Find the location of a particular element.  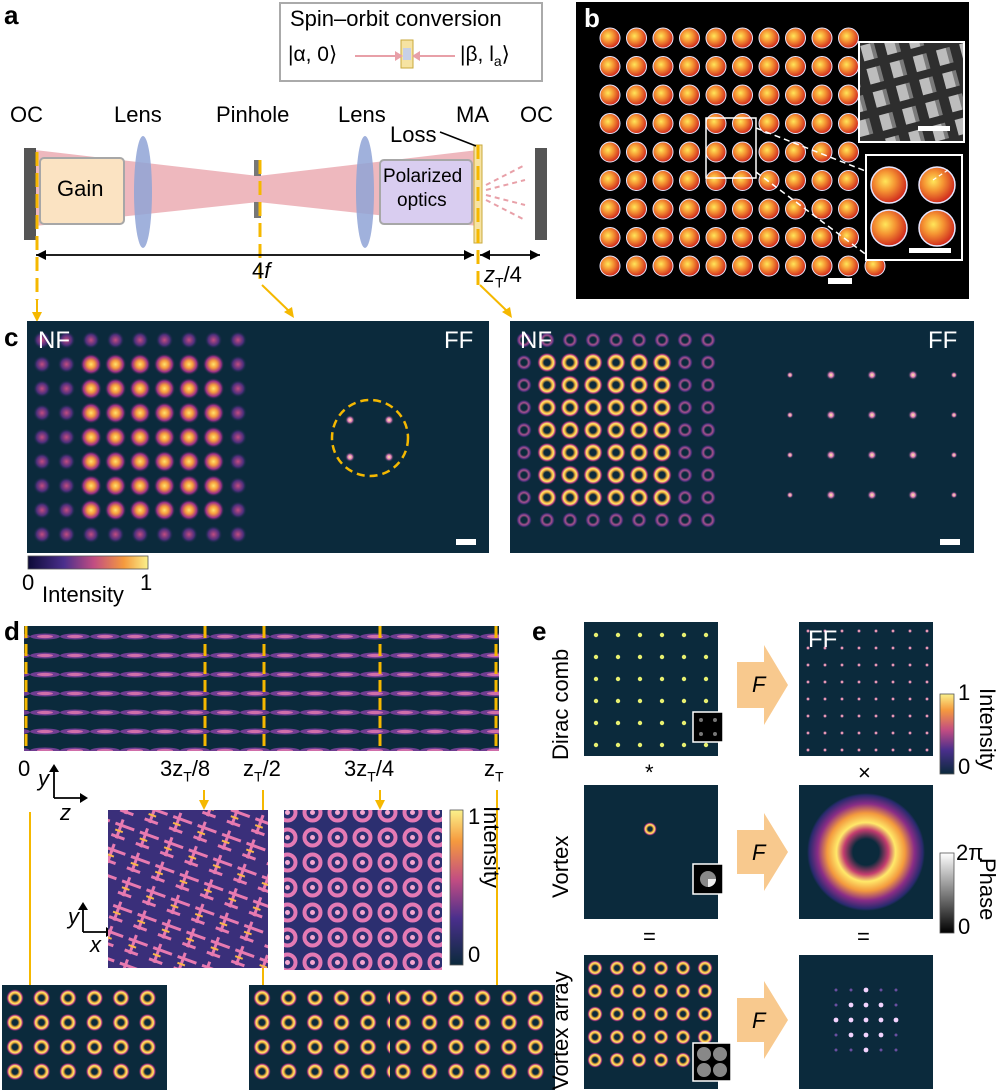

reflected-beams is located at coordinates (505, 192).